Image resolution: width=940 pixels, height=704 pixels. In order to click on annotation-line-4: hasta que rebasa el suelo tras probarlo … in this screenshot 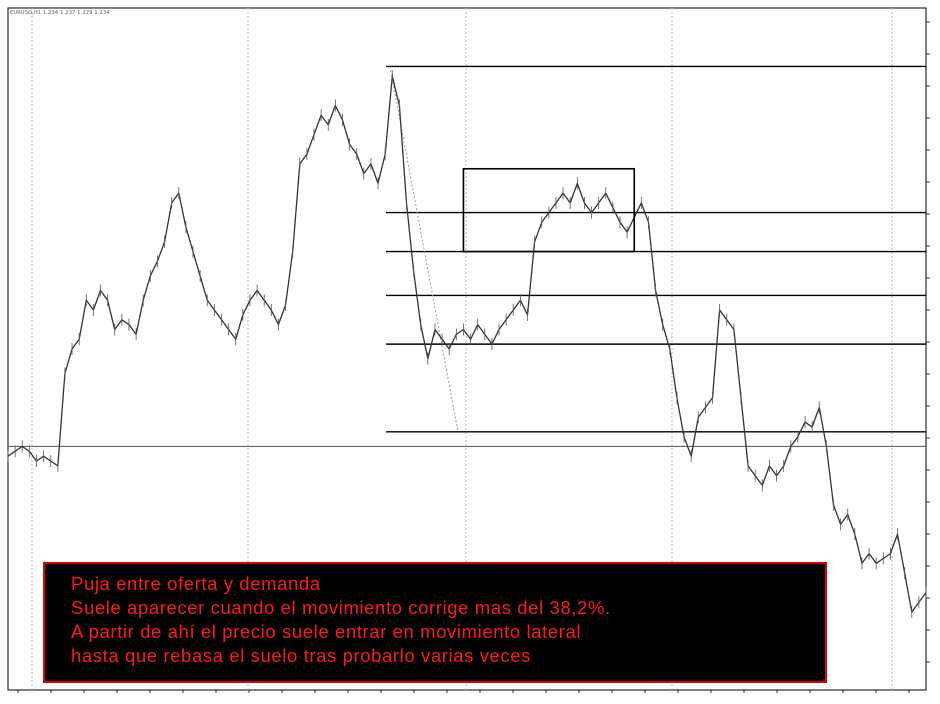, I will do `click(301, 655)`.